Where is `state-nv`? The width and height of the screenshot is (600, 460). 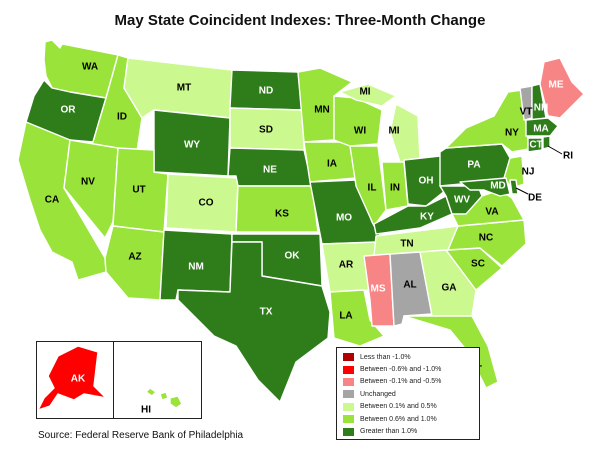 state-nv is located at coordinates (91, 189).